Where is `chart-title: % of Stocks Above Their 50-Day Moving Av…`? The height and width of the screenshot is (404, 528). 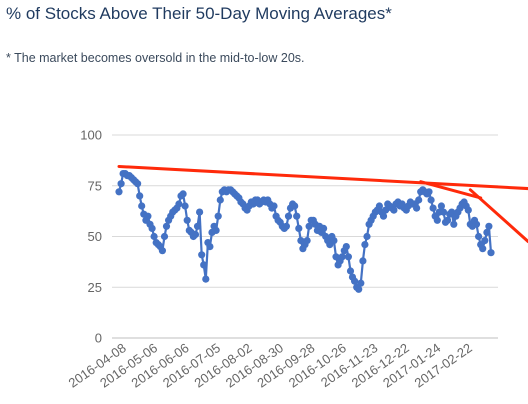 chart-title: % of Stocks Above Their 50-Day Moving Av… is located at coordinates (199, 13).